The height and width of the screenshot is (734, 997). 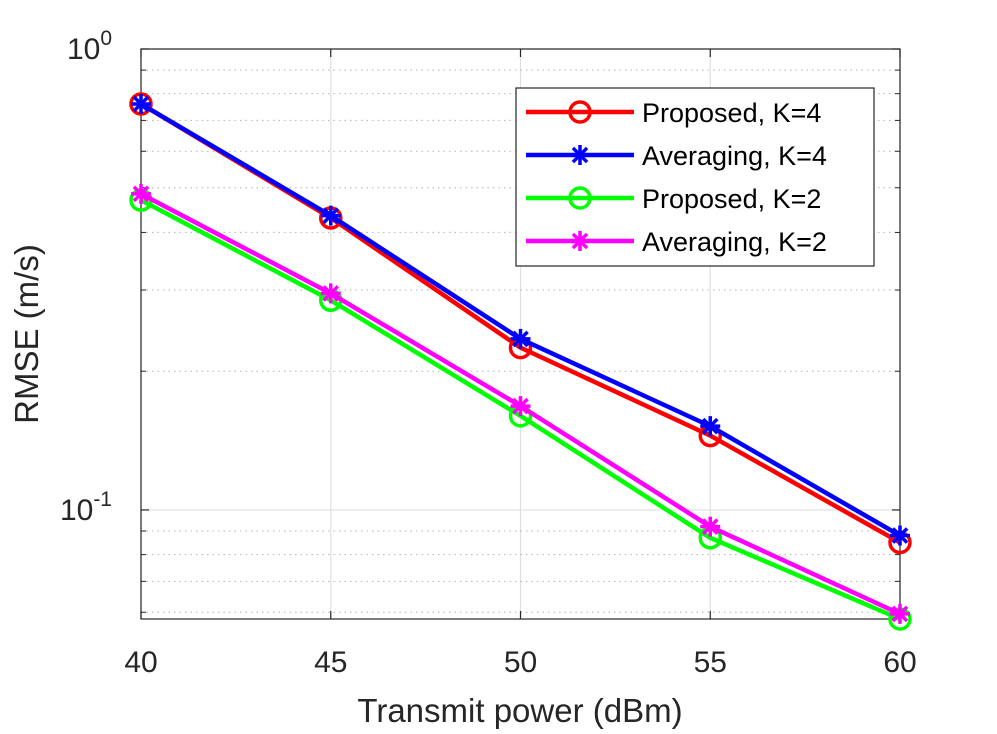 I want to click on legend-entry: Averaging, K=4, so click(x=676, y=156).